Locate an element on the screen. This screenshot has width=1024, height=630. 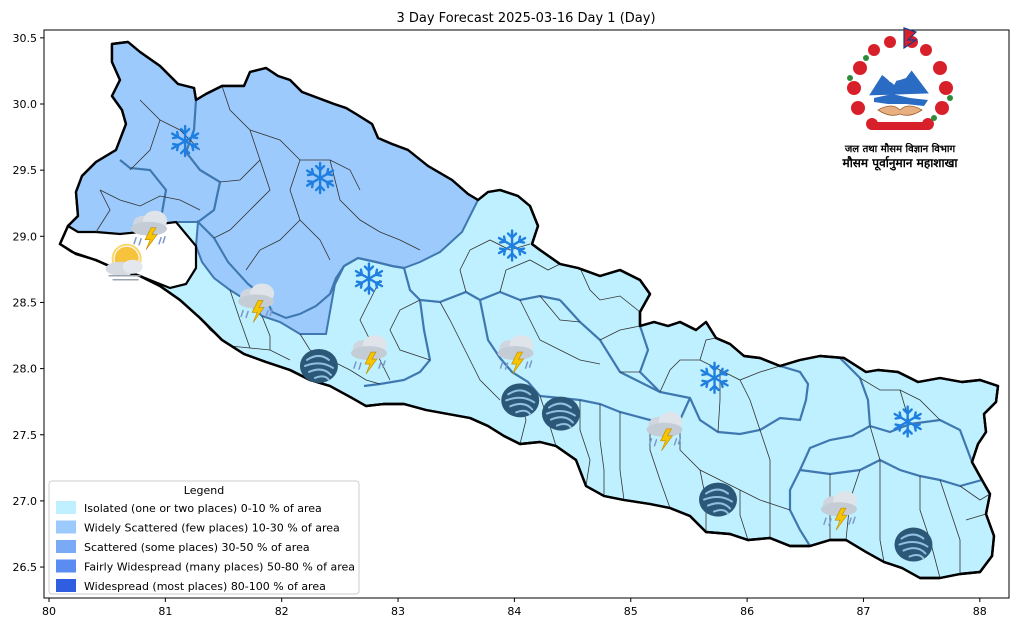
y-tick-label: 29.5 is located at coordinates (25, 170).